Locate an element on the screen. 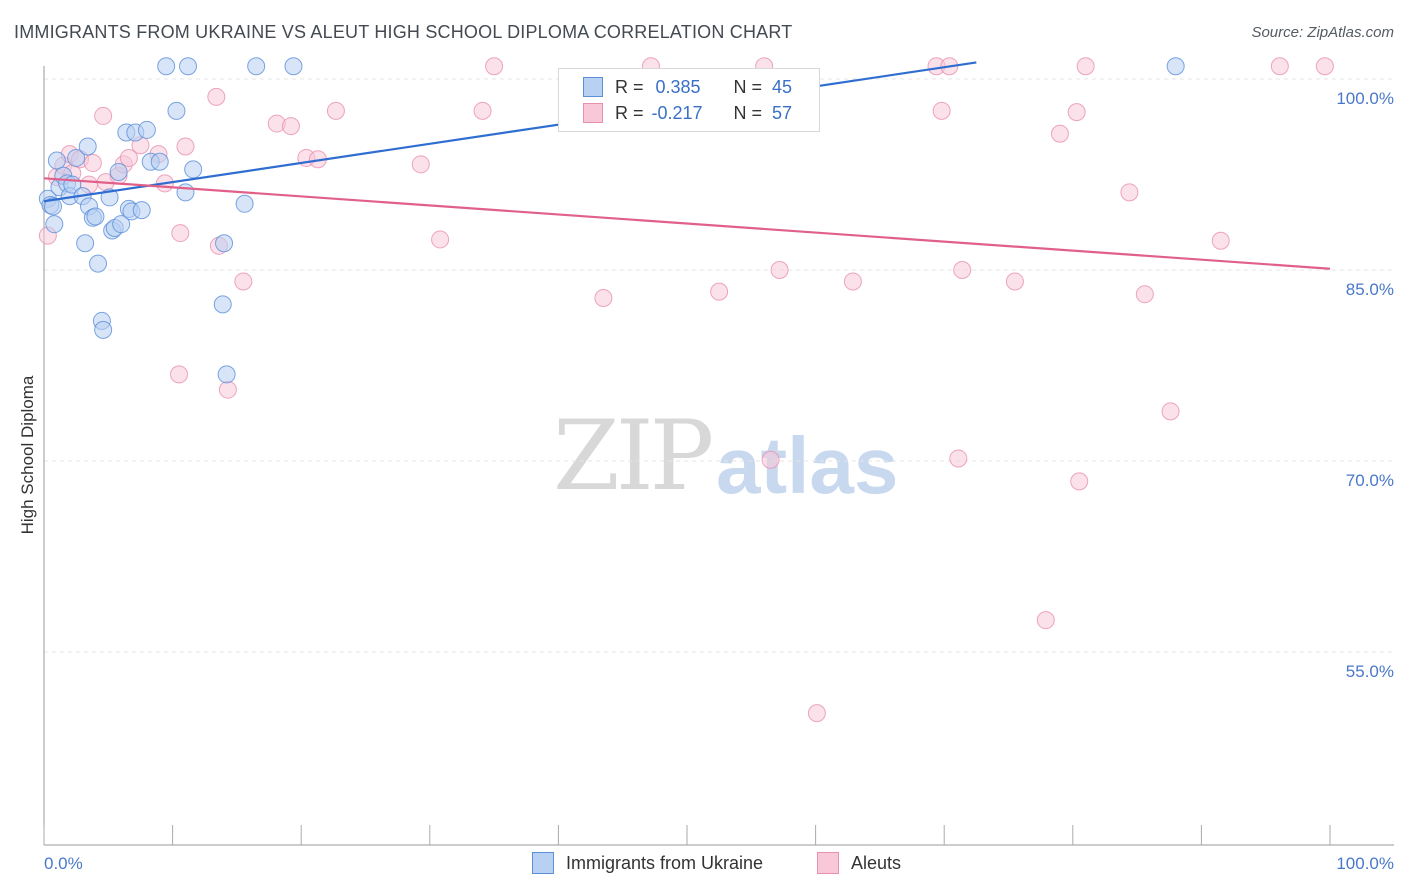  legend-r-value: 0.385 is located at coordinates (678, 86).